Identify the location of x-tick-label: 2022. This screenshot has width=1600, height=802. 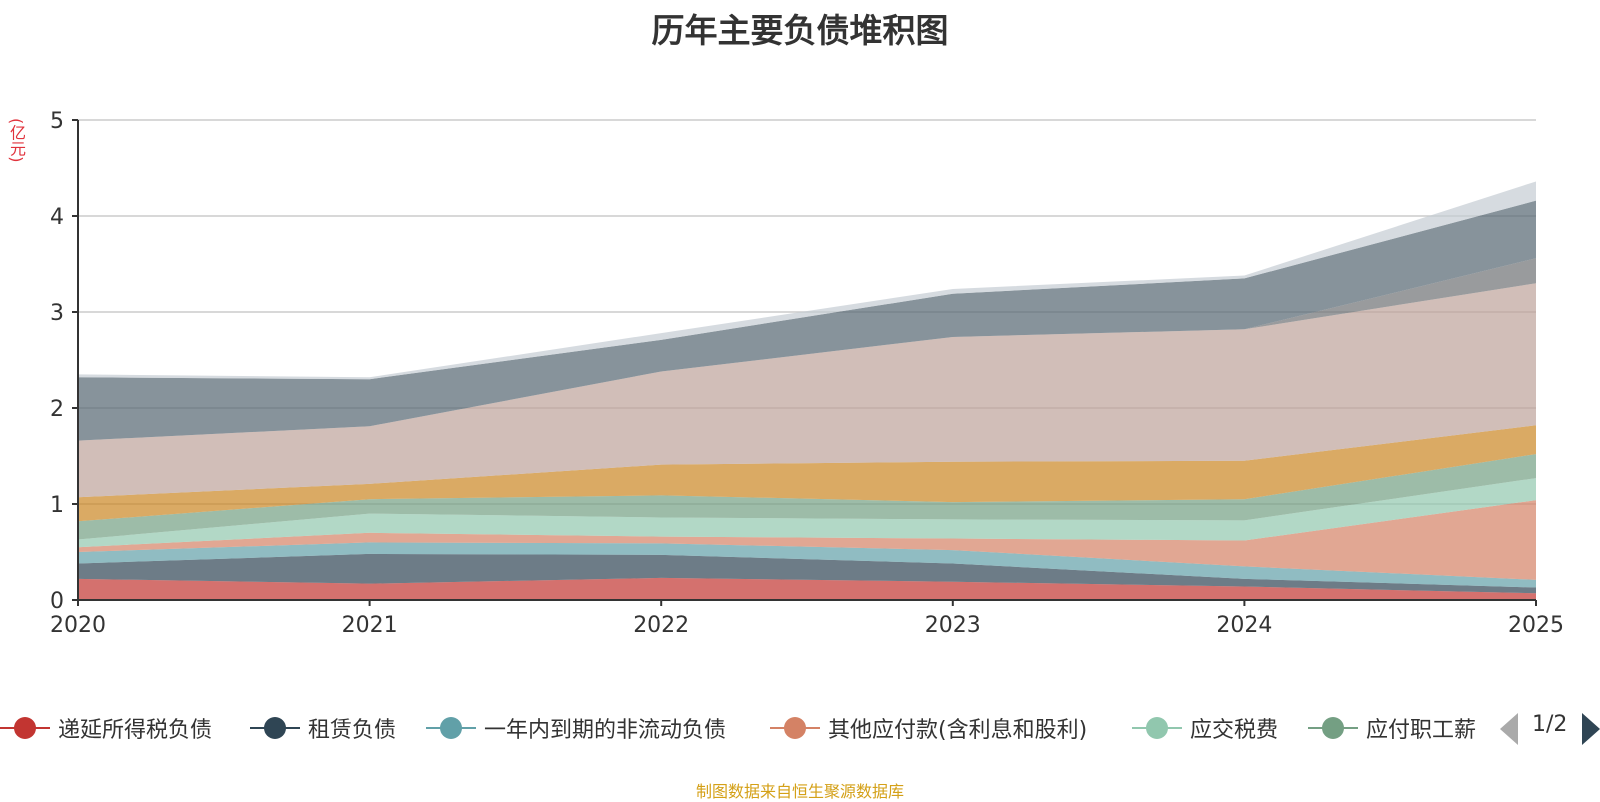
(661, 625).